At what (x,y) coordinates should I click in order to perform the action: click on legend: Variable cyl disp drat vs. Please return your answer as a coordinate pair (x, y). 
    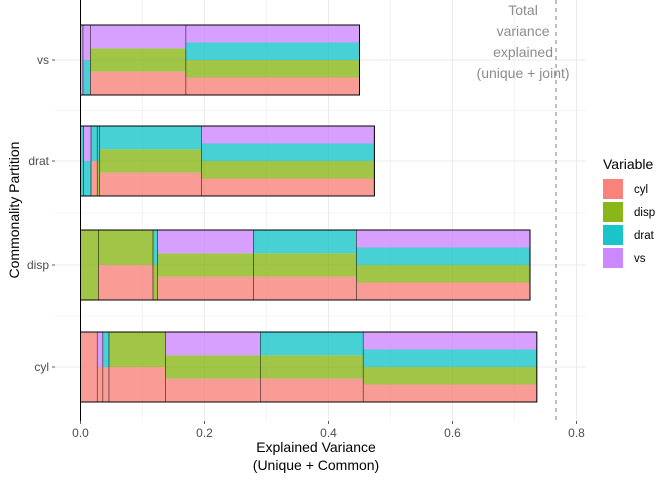
    Looking at the image, I should click on (629, 212).